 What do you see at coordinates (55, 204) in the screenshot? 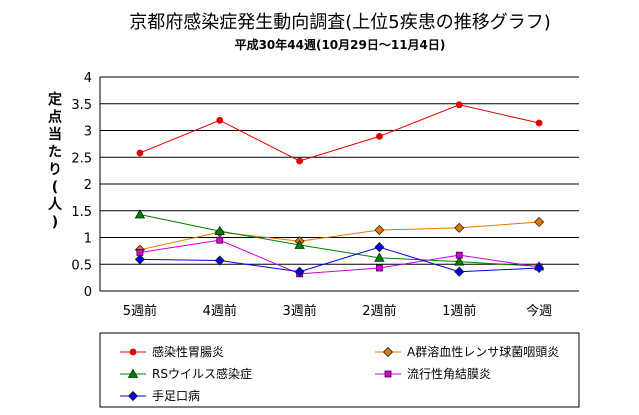
I see `y-axis-label-char: 人` at bounding box center [55, 204].